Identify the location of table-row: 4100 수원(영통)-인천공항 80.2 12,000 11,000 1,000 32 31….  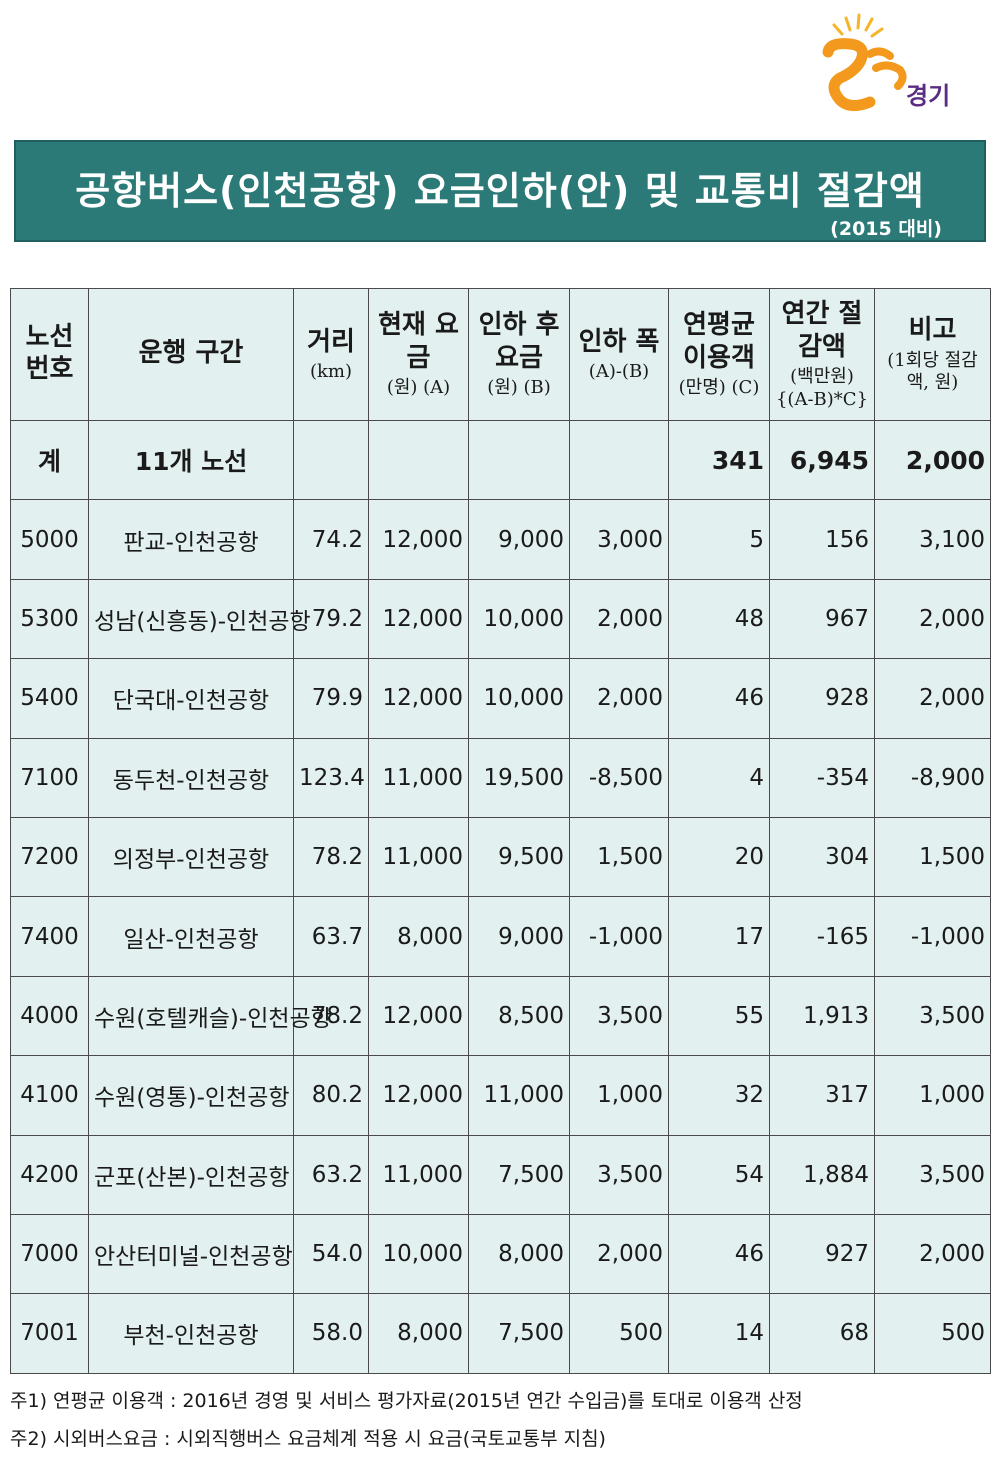
(500, 1095).